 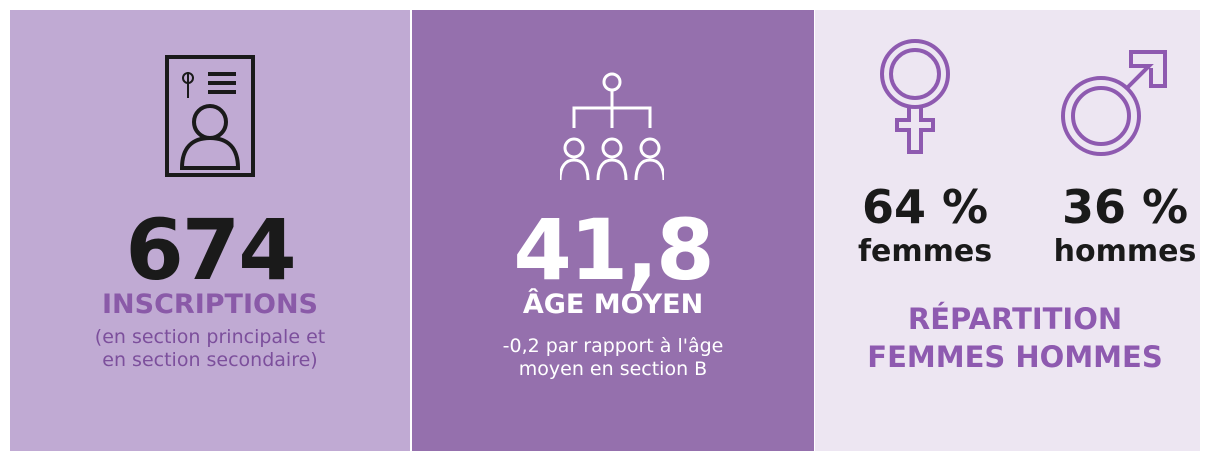 What do you see at coordinates (613, 250) in the screenshot?
I see `value: 41,8` at bounding box center [613, 250].